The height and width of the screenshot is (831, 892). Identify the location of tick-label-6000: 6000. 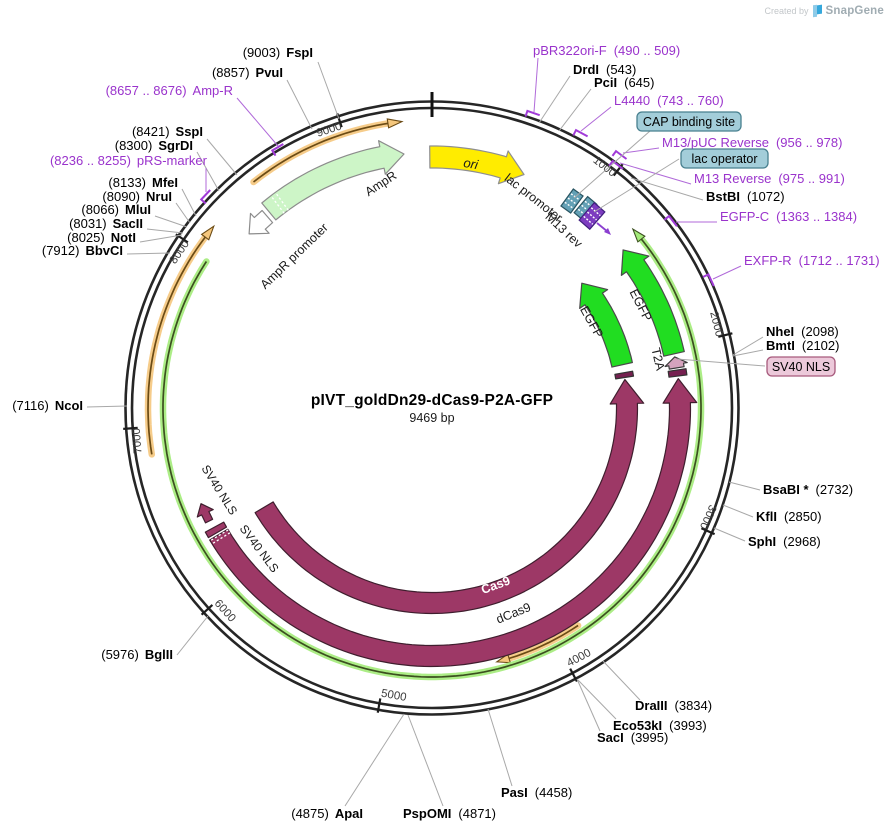
(225, 611).